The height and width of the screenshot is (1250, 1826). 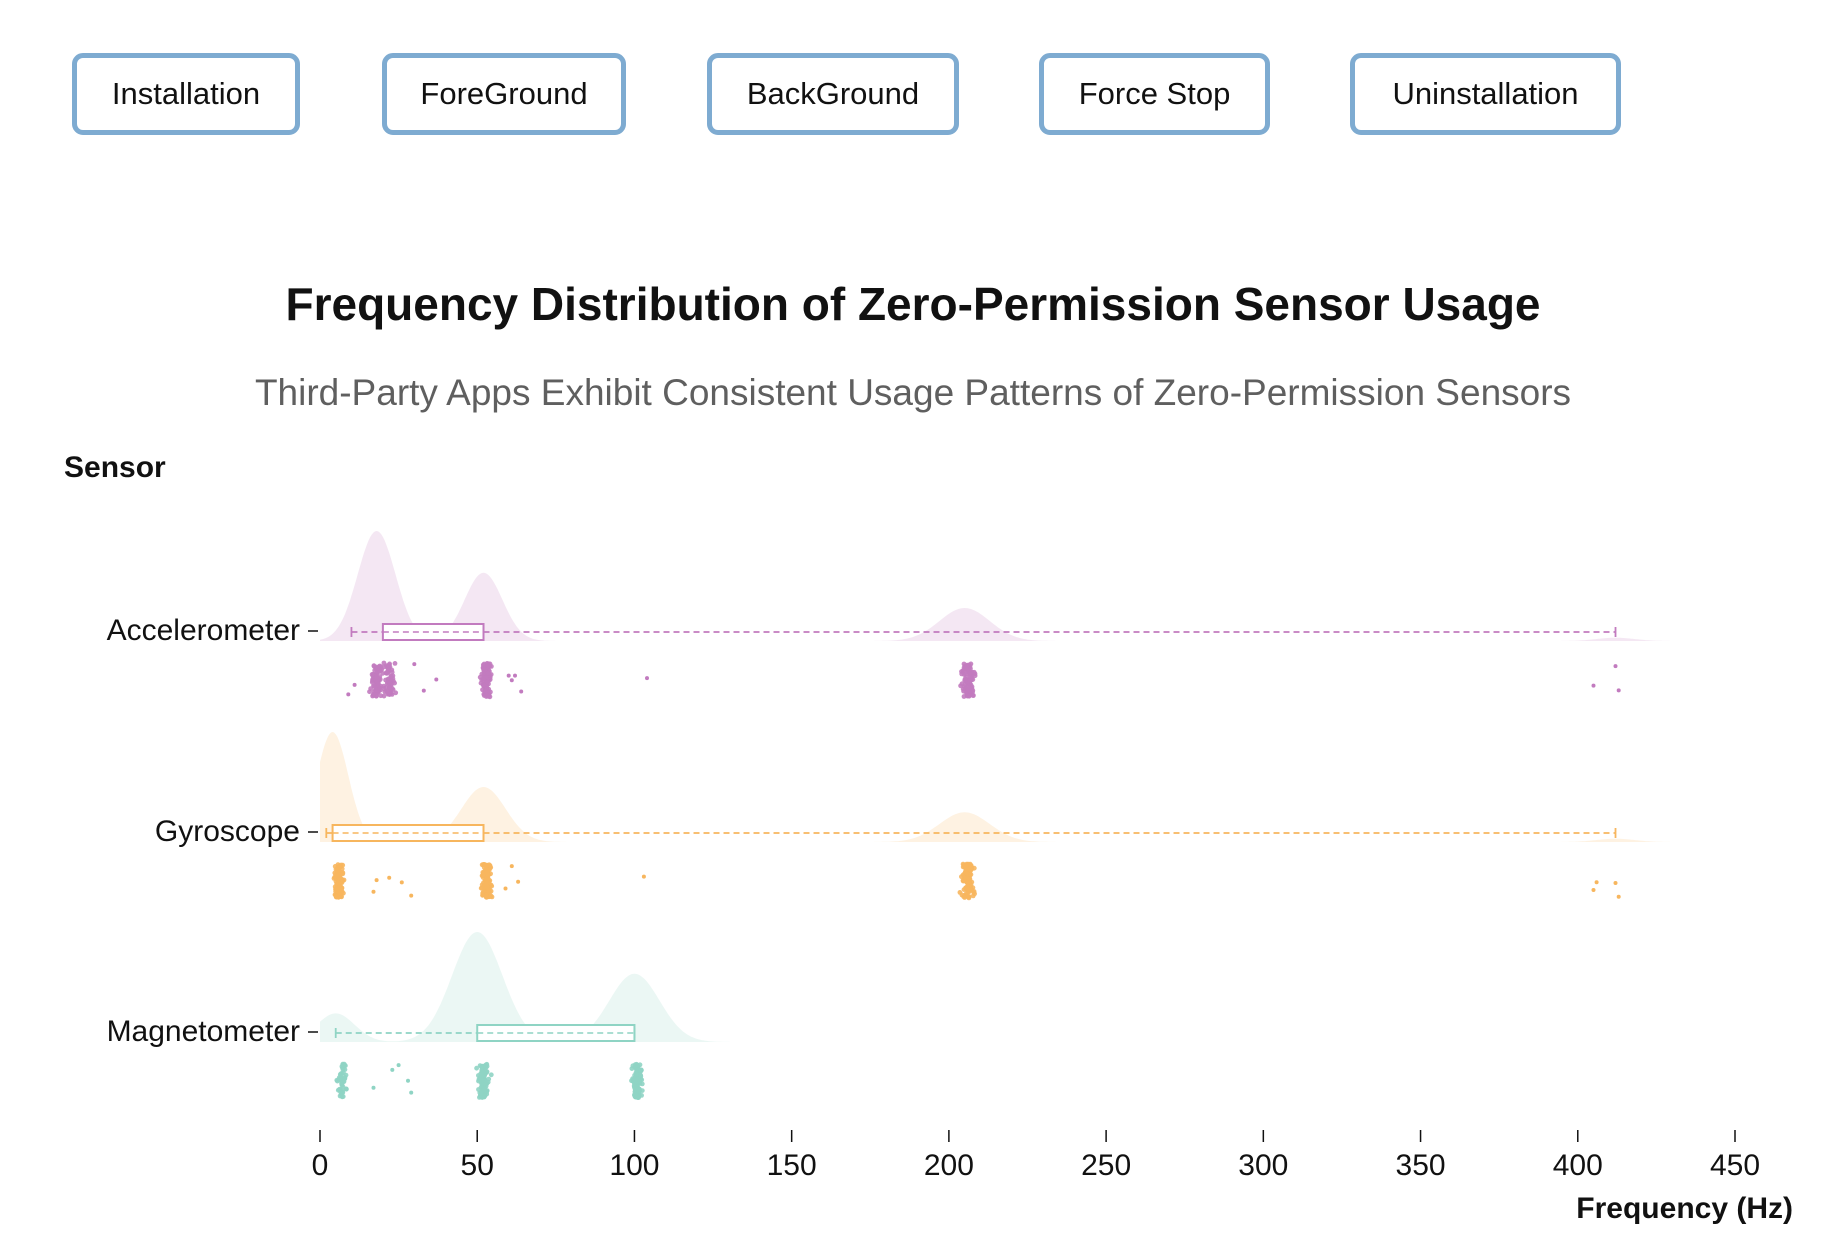 I want to click on x-axis: 0 50 100 150 200 250 300 350 400 450, so click(x=1036, y=1156).